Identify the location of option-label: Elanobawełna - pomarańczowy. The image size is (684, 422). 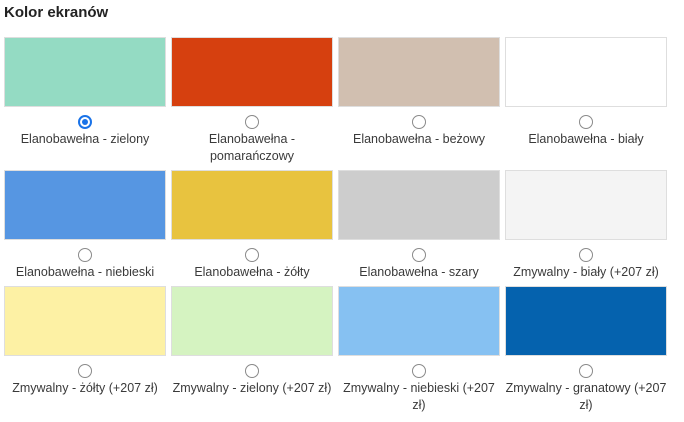
(252, 147).